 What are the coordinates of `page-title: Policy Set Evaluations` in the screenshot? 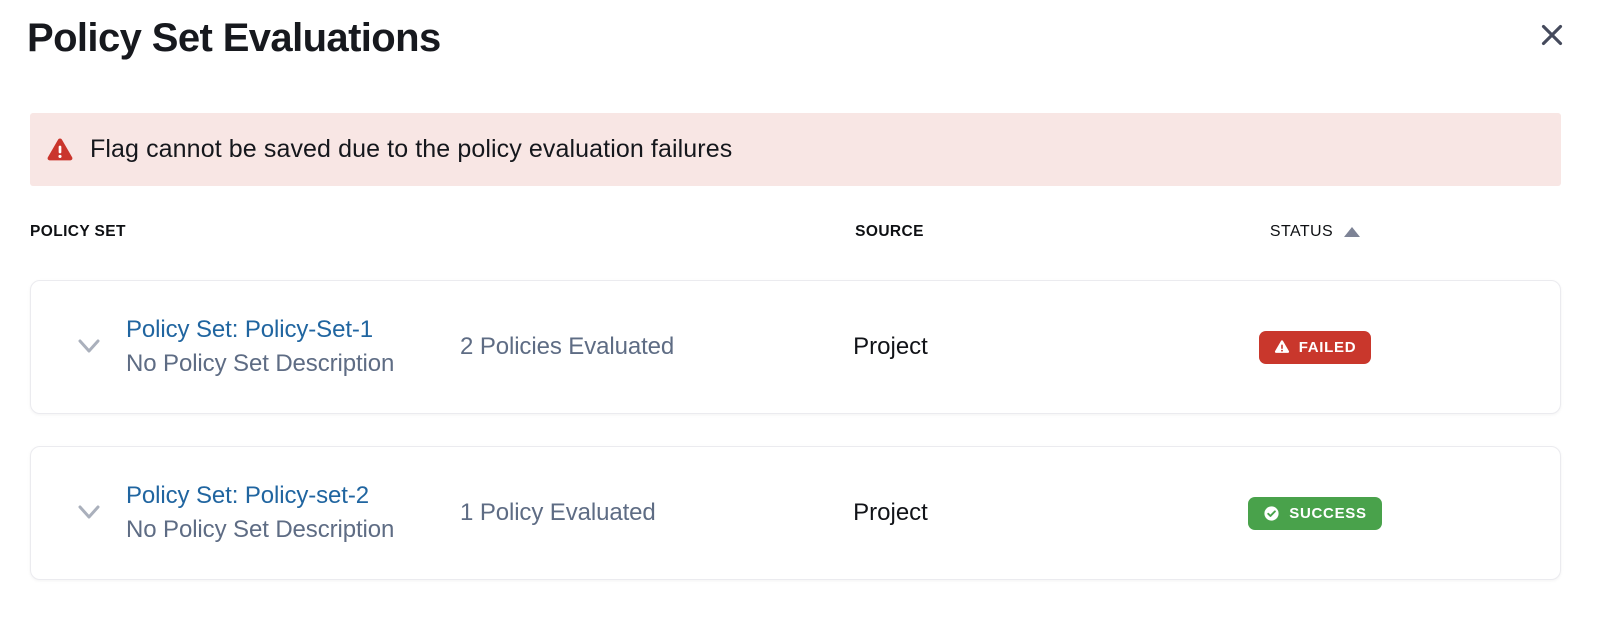 It's located at (234, 38).